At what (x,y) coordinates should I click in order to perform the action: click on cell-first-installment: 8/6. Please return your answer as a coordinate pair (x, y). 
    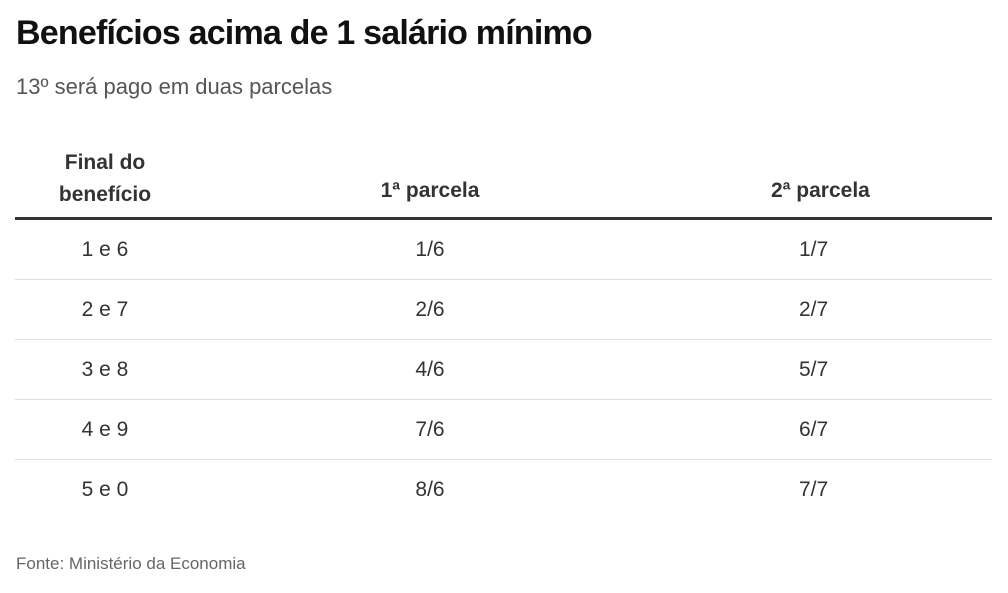
    Looking at the image, I should click on (430, 489).